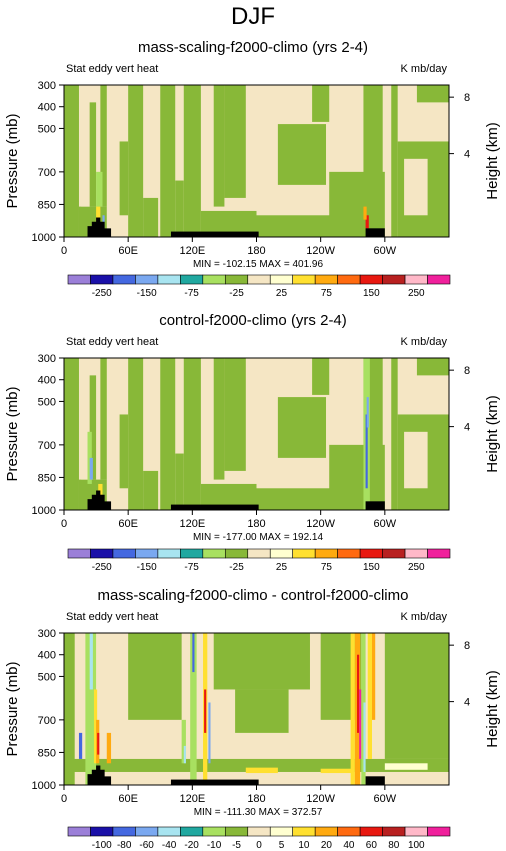 The height and width of the screenshot is (851, 506). I want to click on colorbar-label: -100, so click(102, 845).